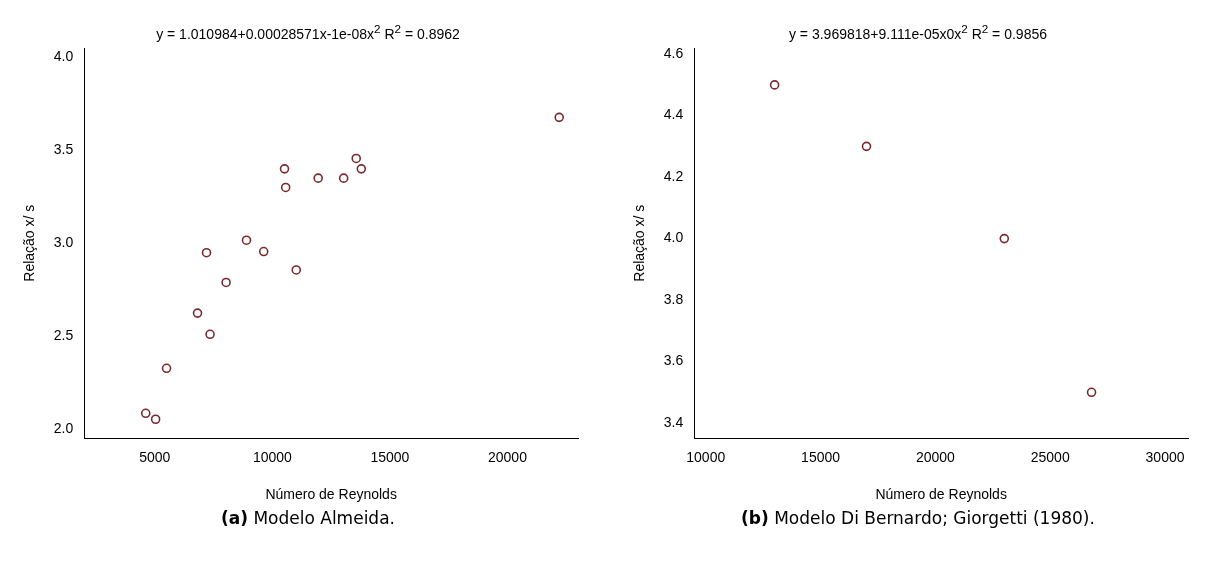  I want to click on y-tick-label: 3.5, so click(63, 149).